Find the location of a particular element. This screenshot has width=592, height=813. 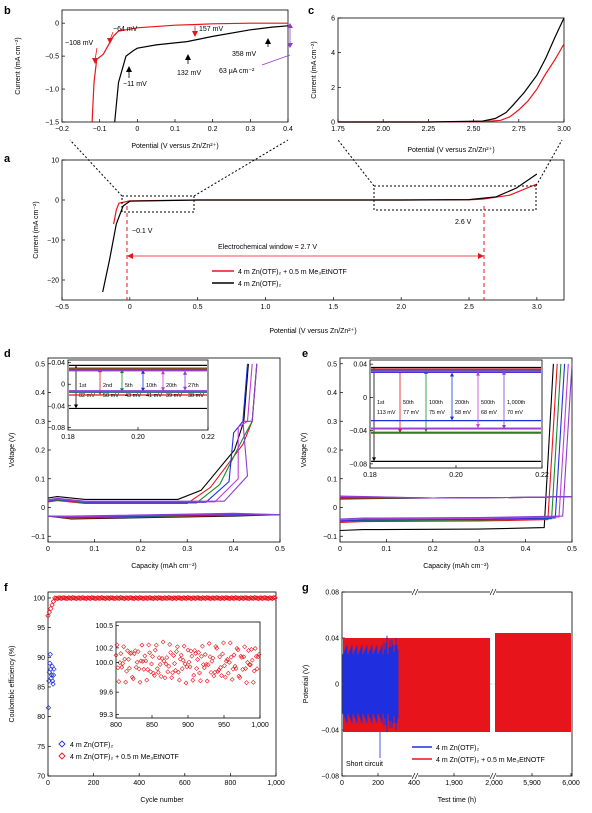

panel-a-series-black is located at coordinates (320, 233).